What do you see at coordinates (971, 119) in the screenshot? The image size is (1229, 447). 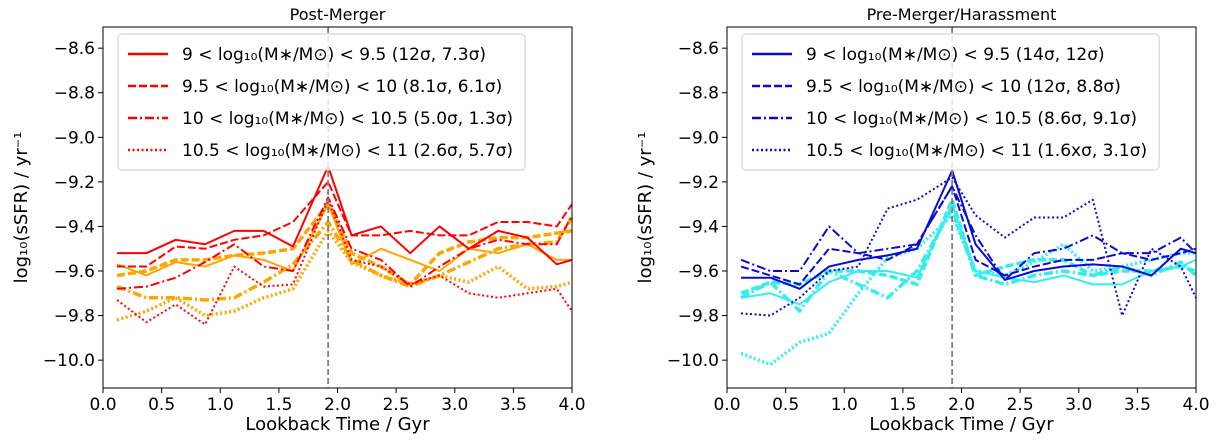 I see `legend-label: 10 < log₁₀(M∗/M⊙) < 10.5 (8.6σ, 9.1σ)` at bounding box center [971, 119].